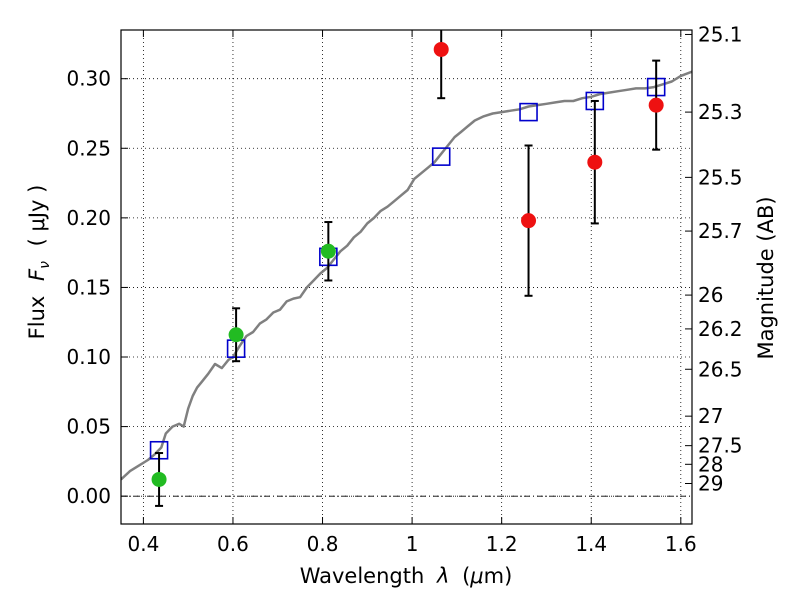 This screenshot has width=800, height=600. What do you see at coordinates (88, 148) in the screenshot?
I see `y-tick-label: 0.25` at bounding box center [88, 148].